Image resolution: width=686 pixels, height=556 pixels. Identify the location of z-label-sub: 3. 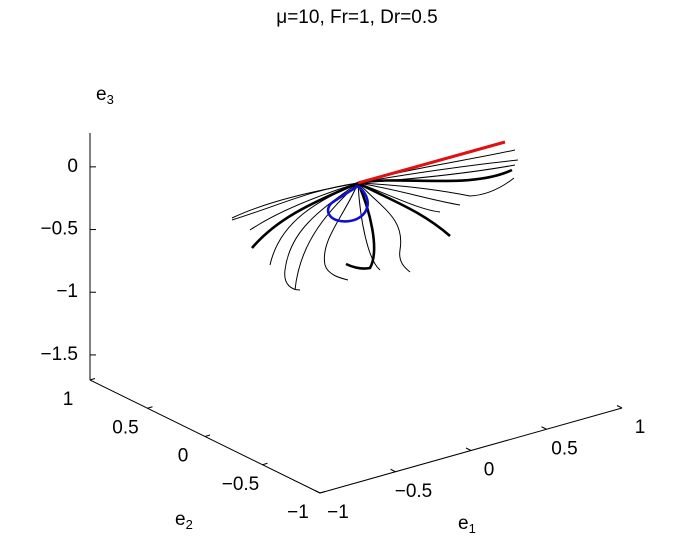
(110, 99).